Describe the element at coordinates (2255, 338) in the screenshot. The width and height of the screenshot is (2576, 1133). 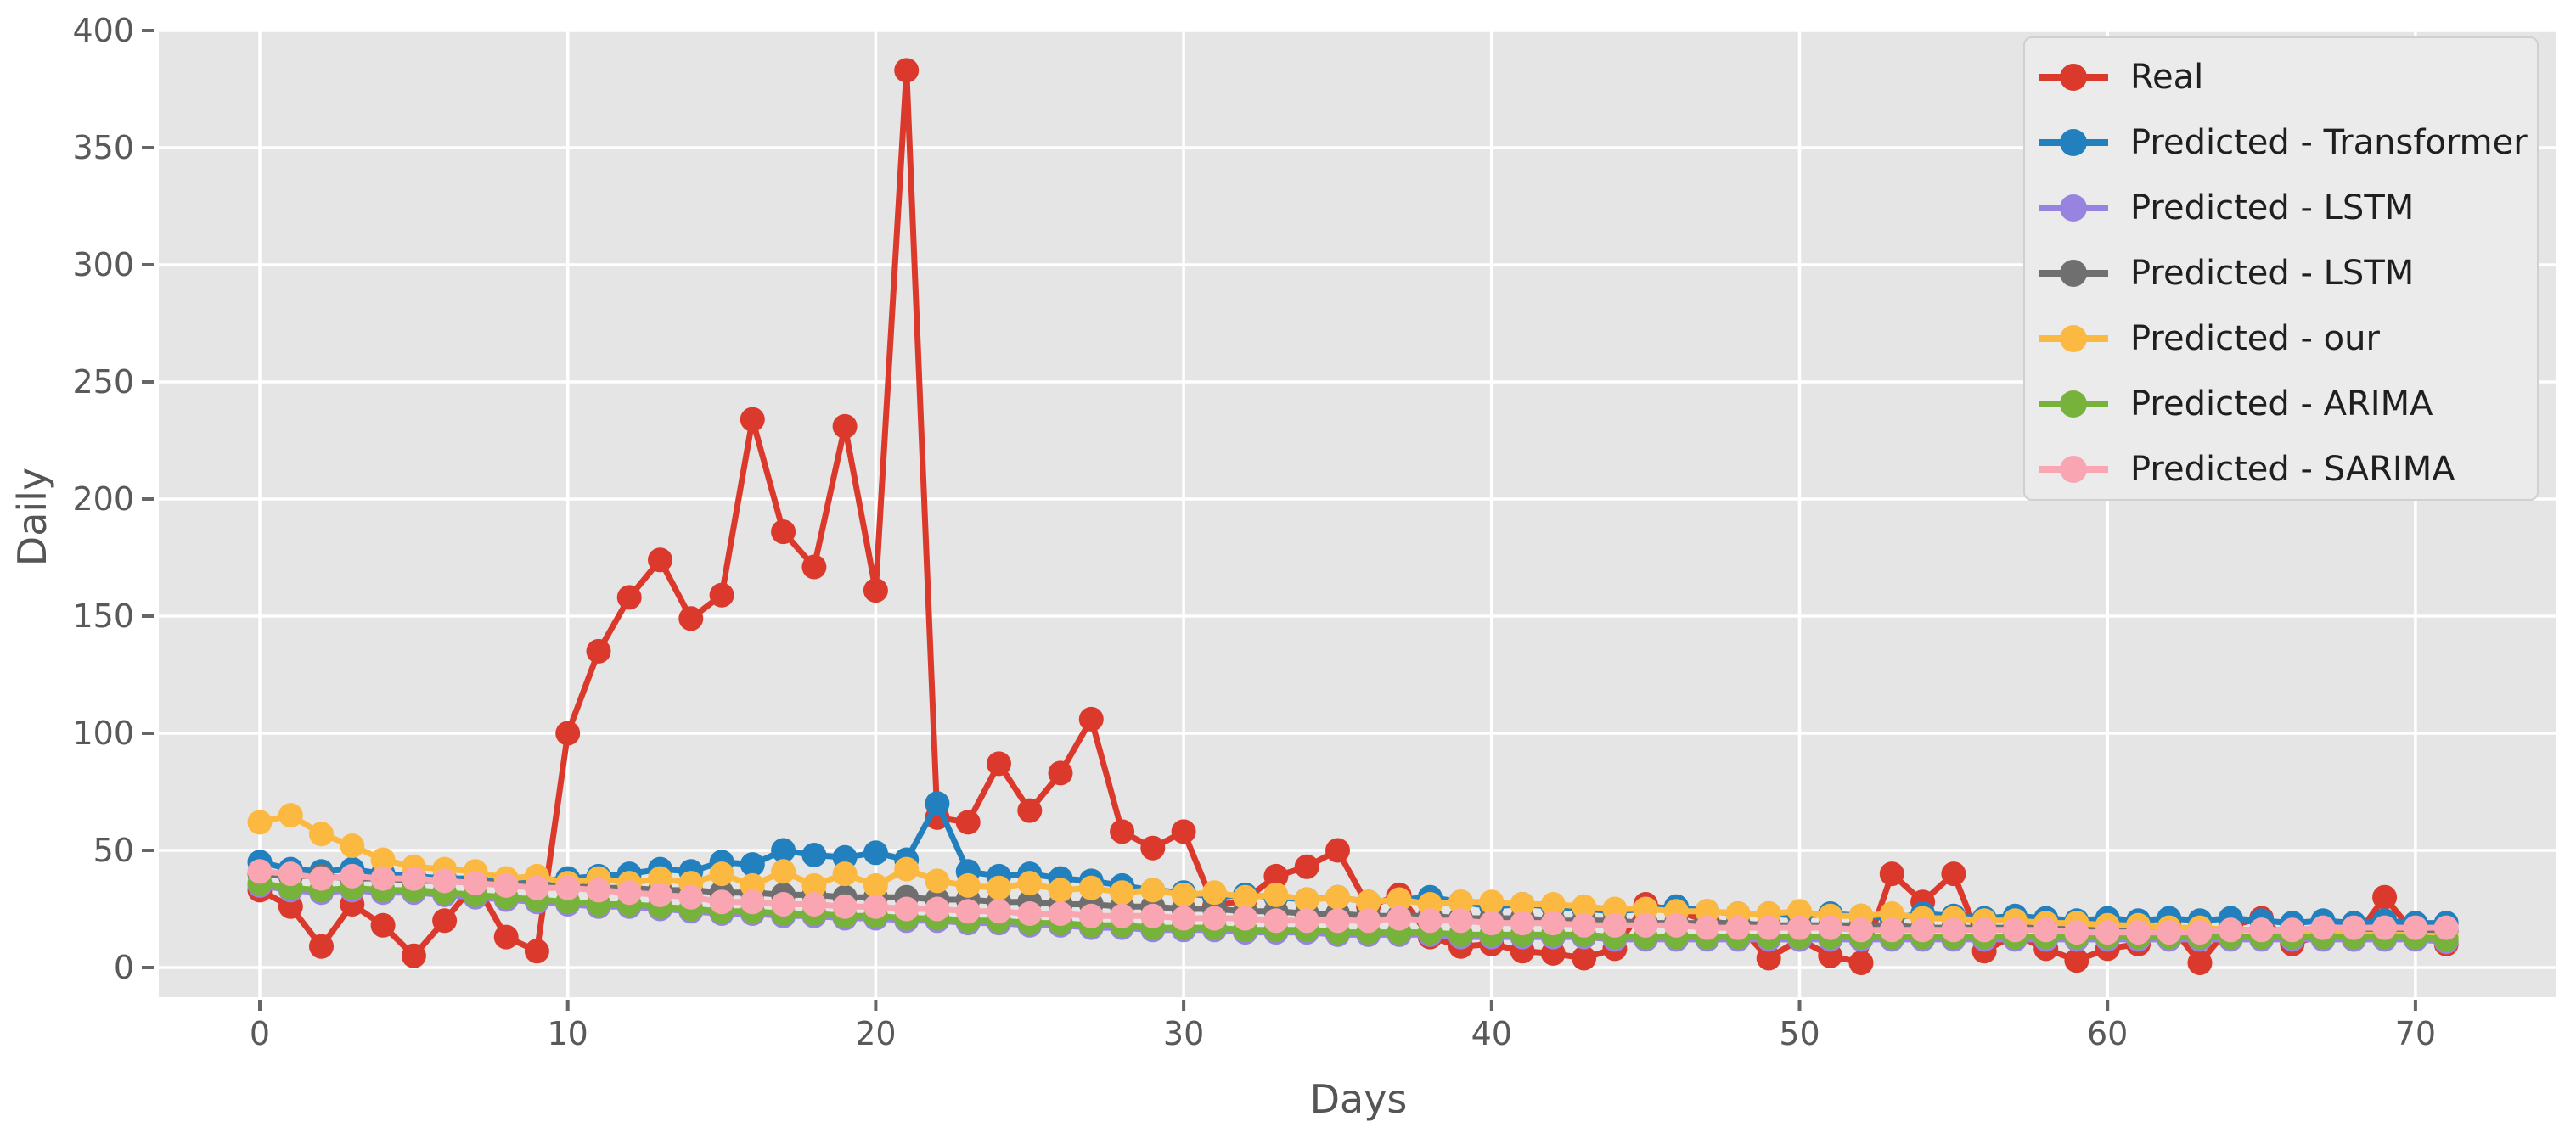
I see `legend-label: Predicted - our` at that location.